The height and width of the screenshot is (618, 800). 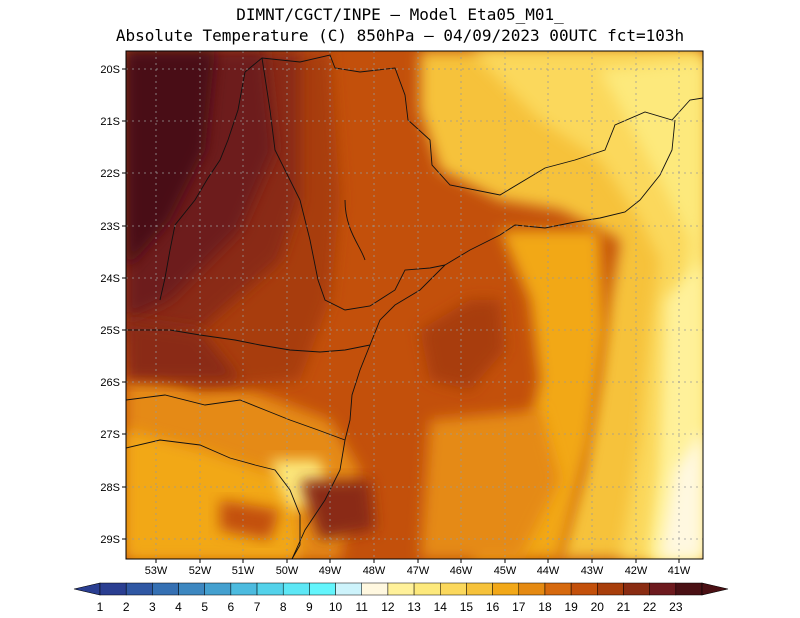 What do you see at coordinates (715, 589) in the screenshot?
I see `colorbar-over-arrow` at bounding box center [715, 589].